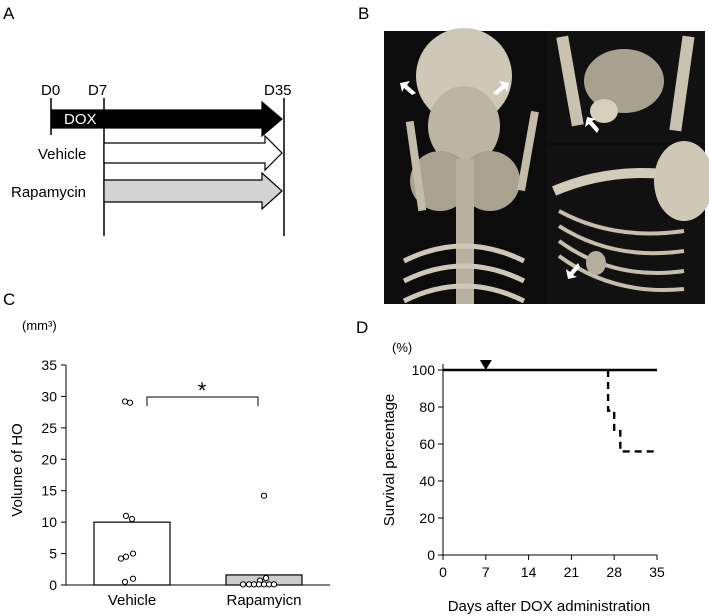  I want to click on c-y-tick-label: 35, so click(49, 365).